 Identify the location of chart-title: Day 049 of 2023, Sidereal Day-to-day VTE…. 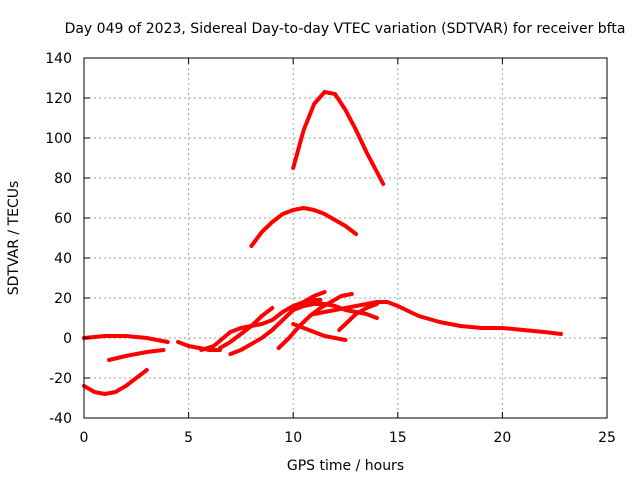
(345, 29).